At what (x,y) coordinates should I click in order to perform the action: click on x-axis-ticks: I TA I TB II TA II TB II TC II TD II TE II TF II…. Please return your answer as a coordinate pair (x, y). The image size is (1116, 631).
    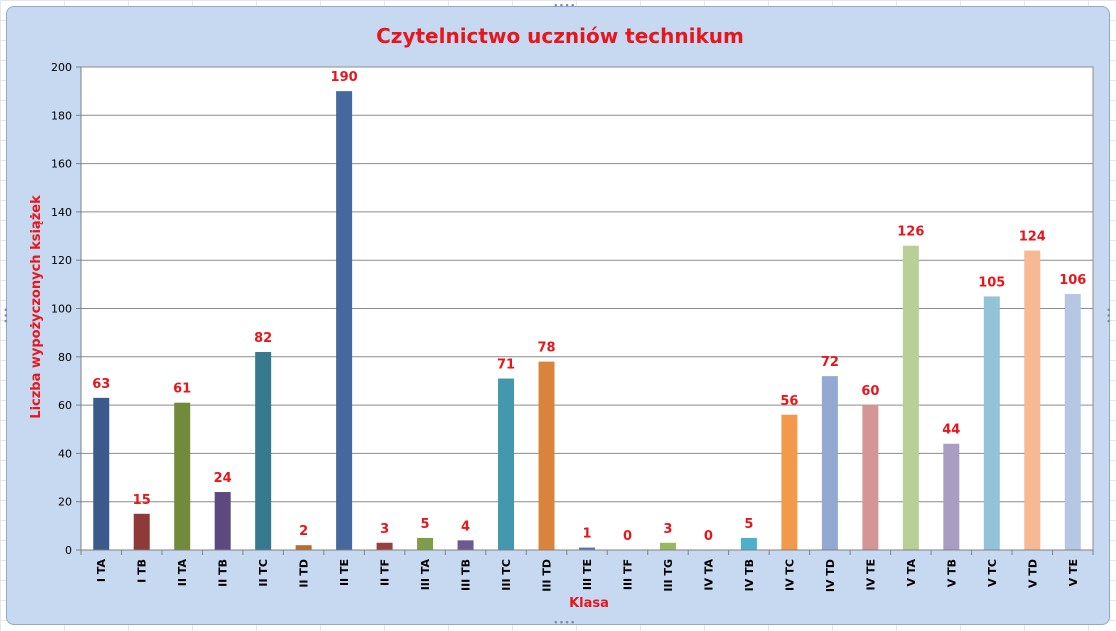
    Looking at the image, I should click on (587, 571).